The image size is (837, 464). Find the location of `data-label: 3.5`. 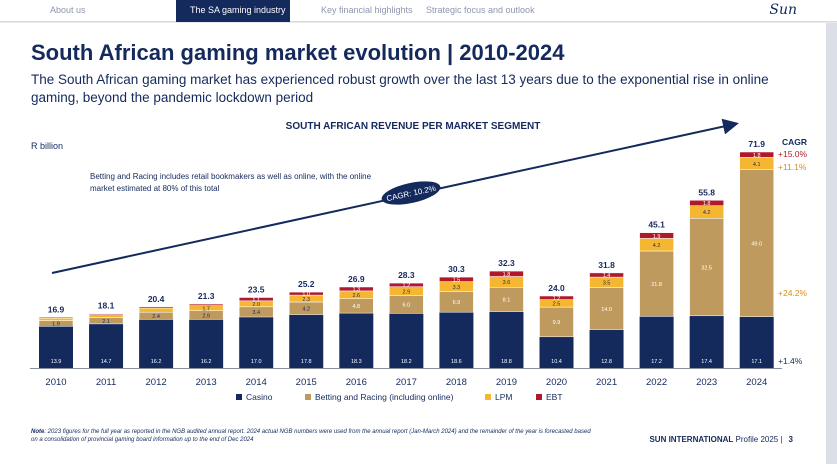

data-label: 3.5 is located at coordinates (607, 284).